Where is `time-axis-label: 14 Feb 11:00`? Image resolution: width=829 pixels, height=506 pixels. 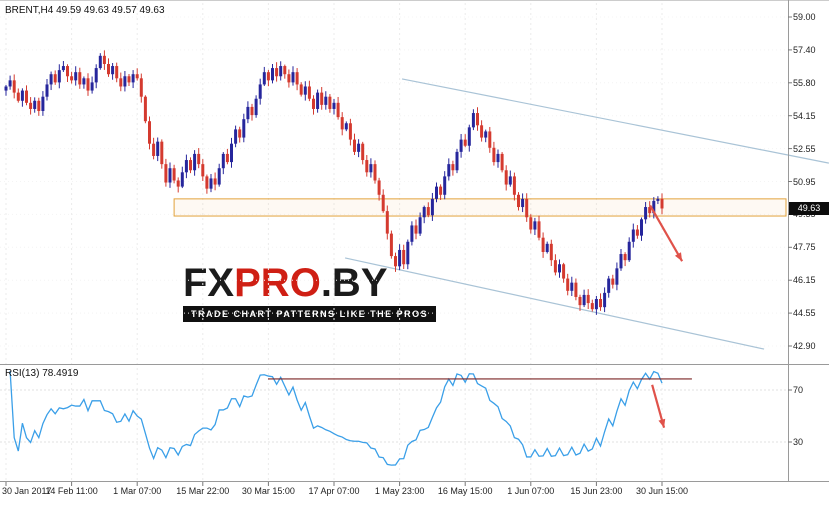
time-axis-label: 14 Feb 11:00 is located at coordinates (71, 491).